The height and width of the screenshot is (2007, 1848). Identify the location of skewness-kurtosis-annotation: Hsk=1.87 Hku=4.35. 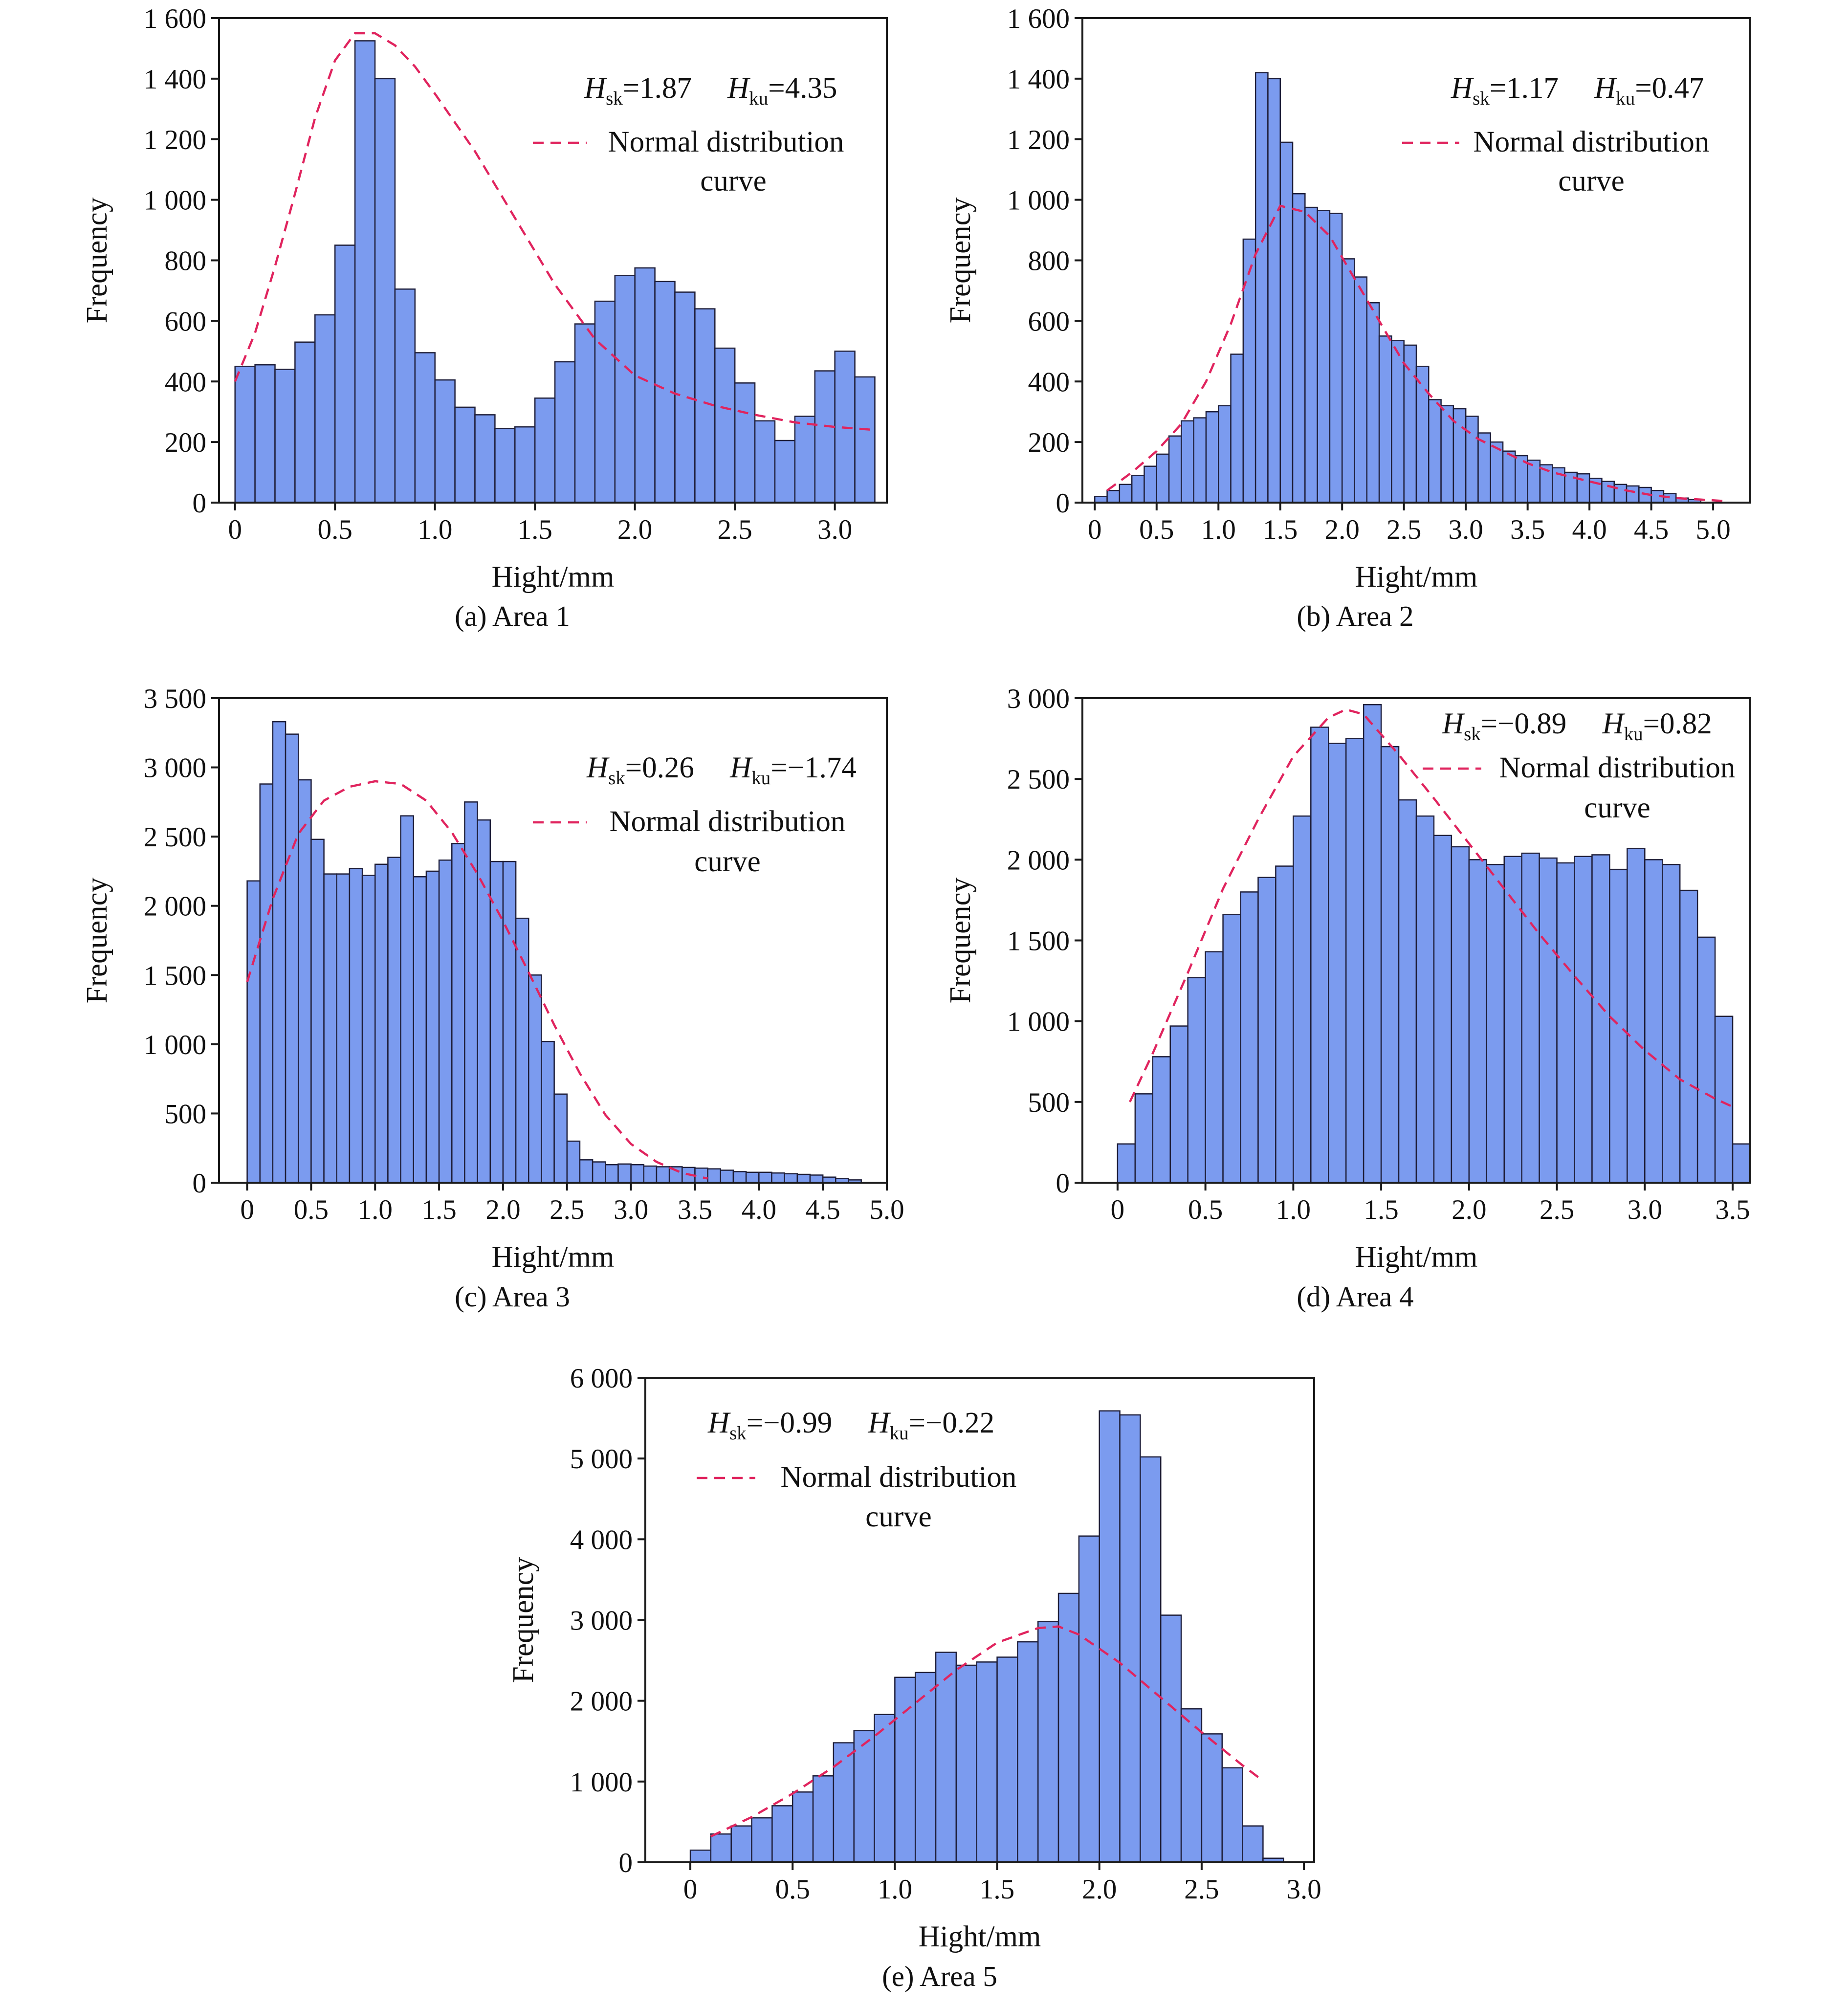
(710, 91).